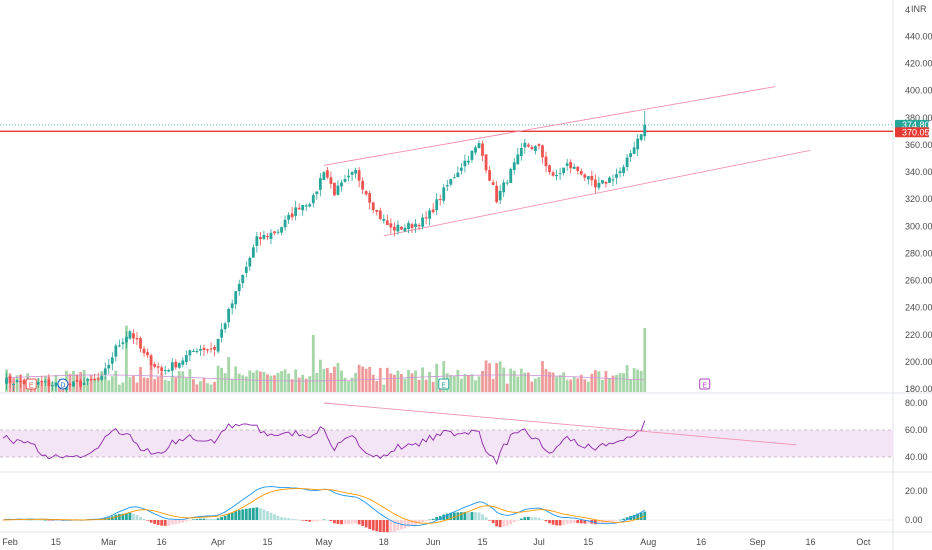 Image resolution: width=932 pixels, height=550 pixels. What do you see at coordinates (446, 509) in the screenshot?
I see `macd-indicator` at bounding box center [446, 509].